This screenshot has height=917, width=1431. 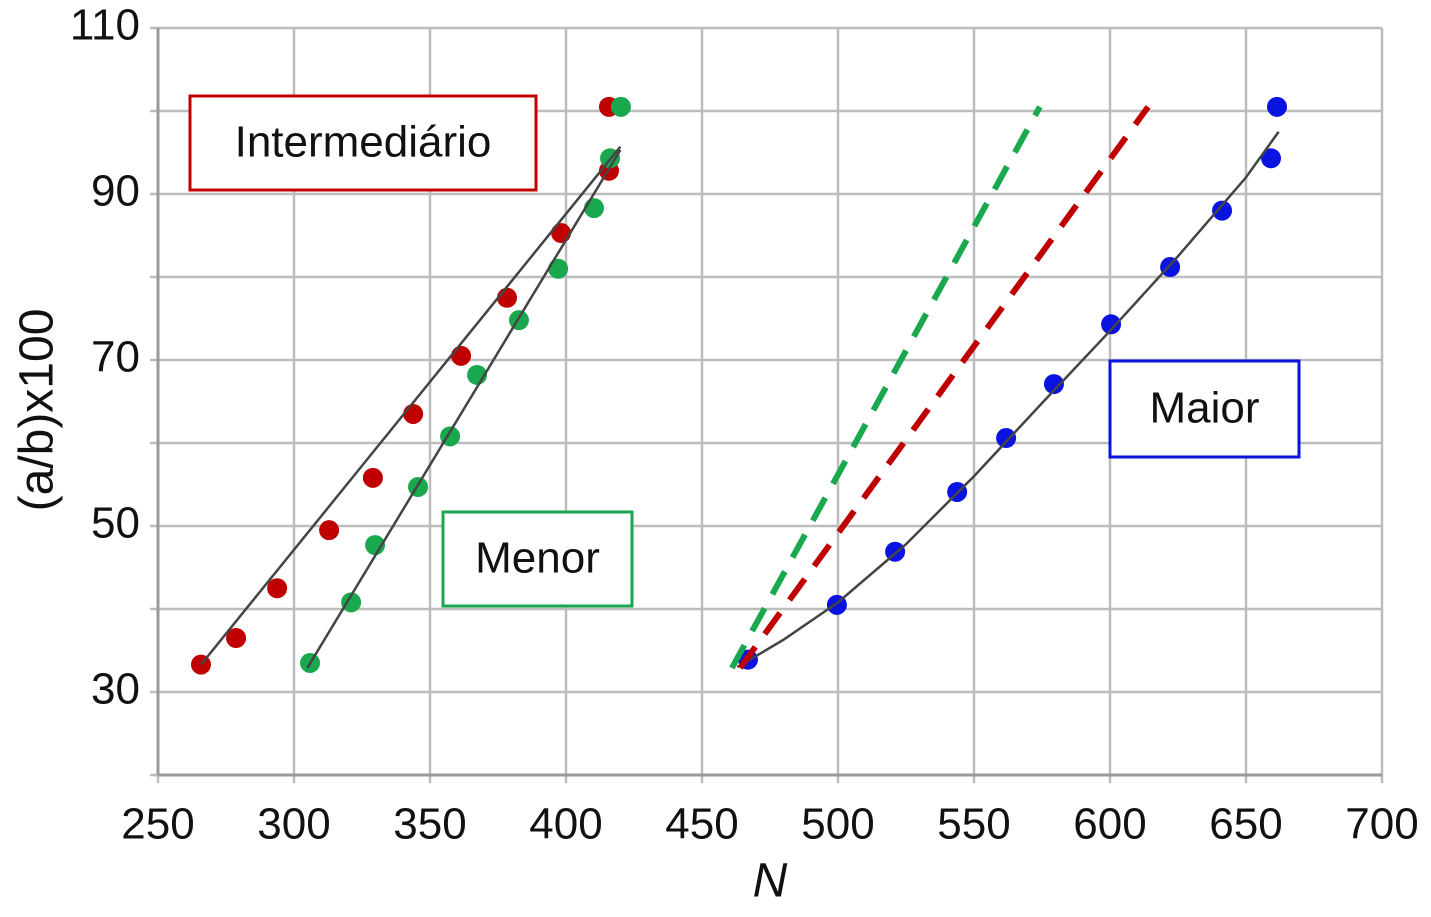 I want to click on x-tick-label: 600, so click(x=1109, y=824).